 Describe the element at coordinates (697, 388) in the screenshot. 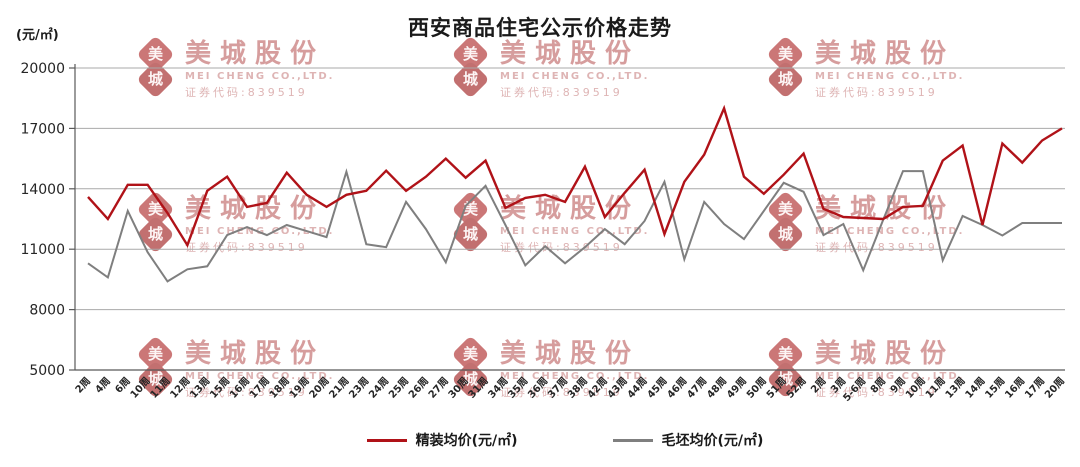

I see `x-tick-label: 47周` at that location.